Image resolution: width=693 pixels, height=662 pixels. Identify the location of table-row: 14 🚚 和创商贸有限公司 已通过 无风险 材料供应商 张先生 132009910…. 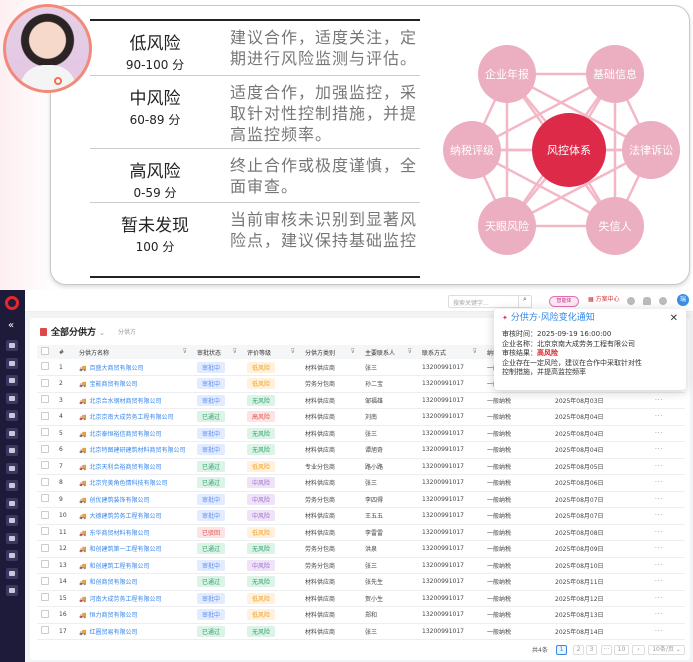
(361, 582).